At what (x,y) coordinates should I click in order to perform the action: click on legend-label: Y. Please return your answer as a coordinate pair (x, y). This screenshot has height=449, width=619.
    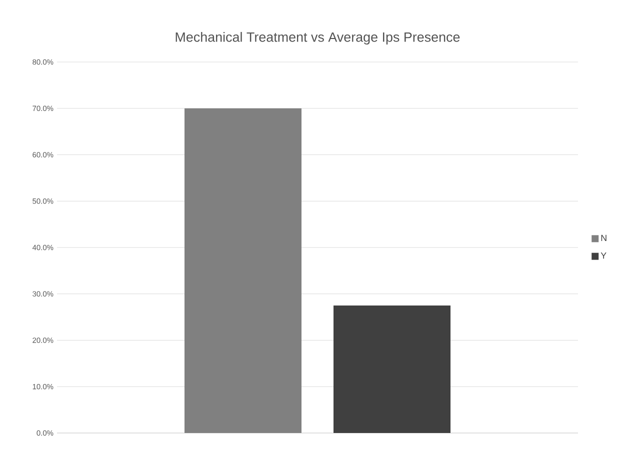
    Looking at the image, I should click on (603, 255).